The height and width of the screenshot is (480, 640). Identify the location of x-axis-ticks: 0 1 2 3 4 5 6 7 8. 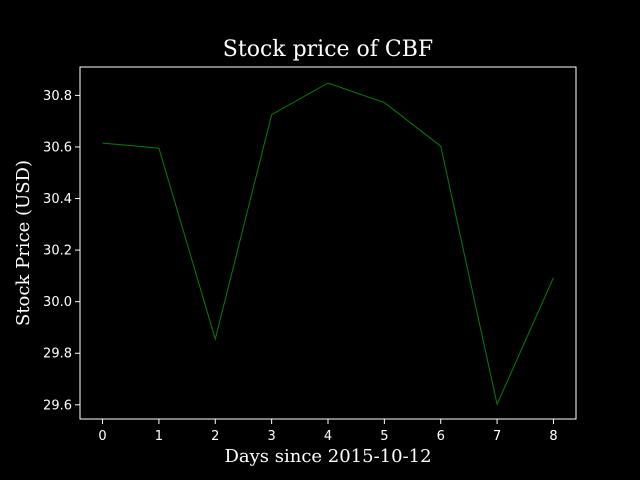
(328, 431).